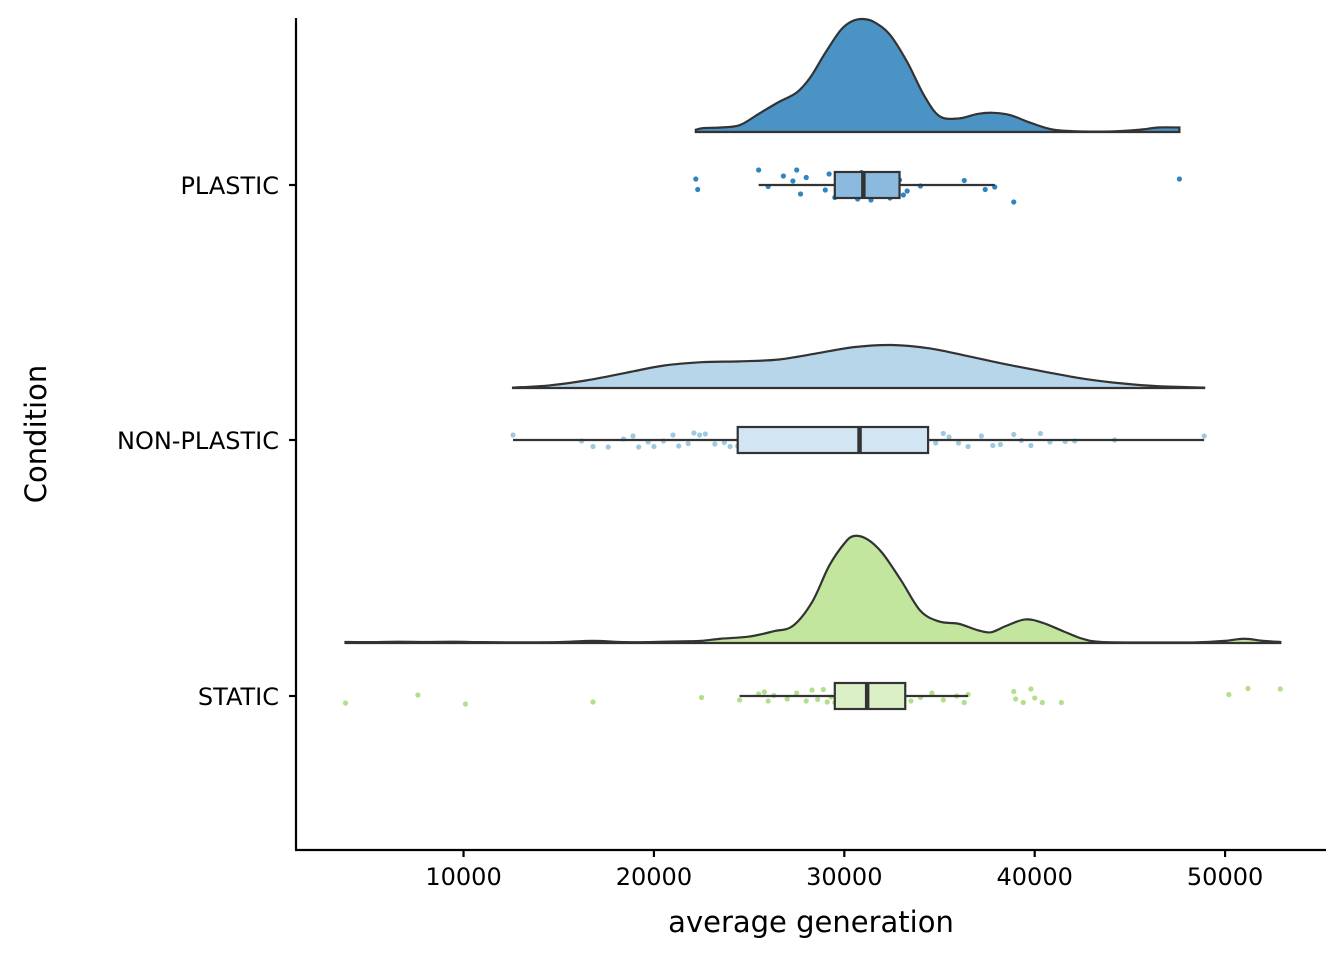 The width and height of the screenshot is (1344, 960). Describe the element at coordinates (833, 440) in the screenshot. I see `box-non-plastic` at that location.